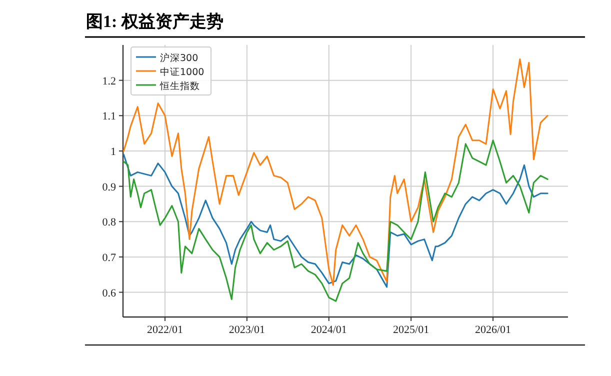 The image size is (611, 376). I want to click on x-tick-label: 2022/01, so click(165, 330).